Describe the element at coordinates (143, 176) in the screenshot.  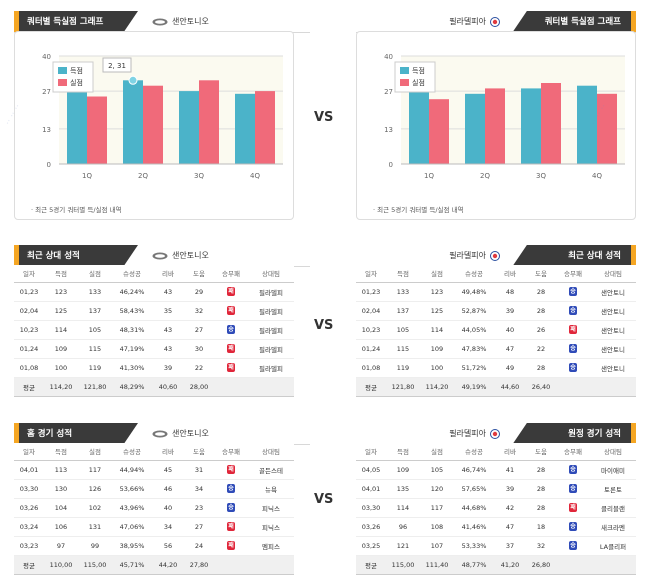
I see `x-tick-label: 2Q` at that location.